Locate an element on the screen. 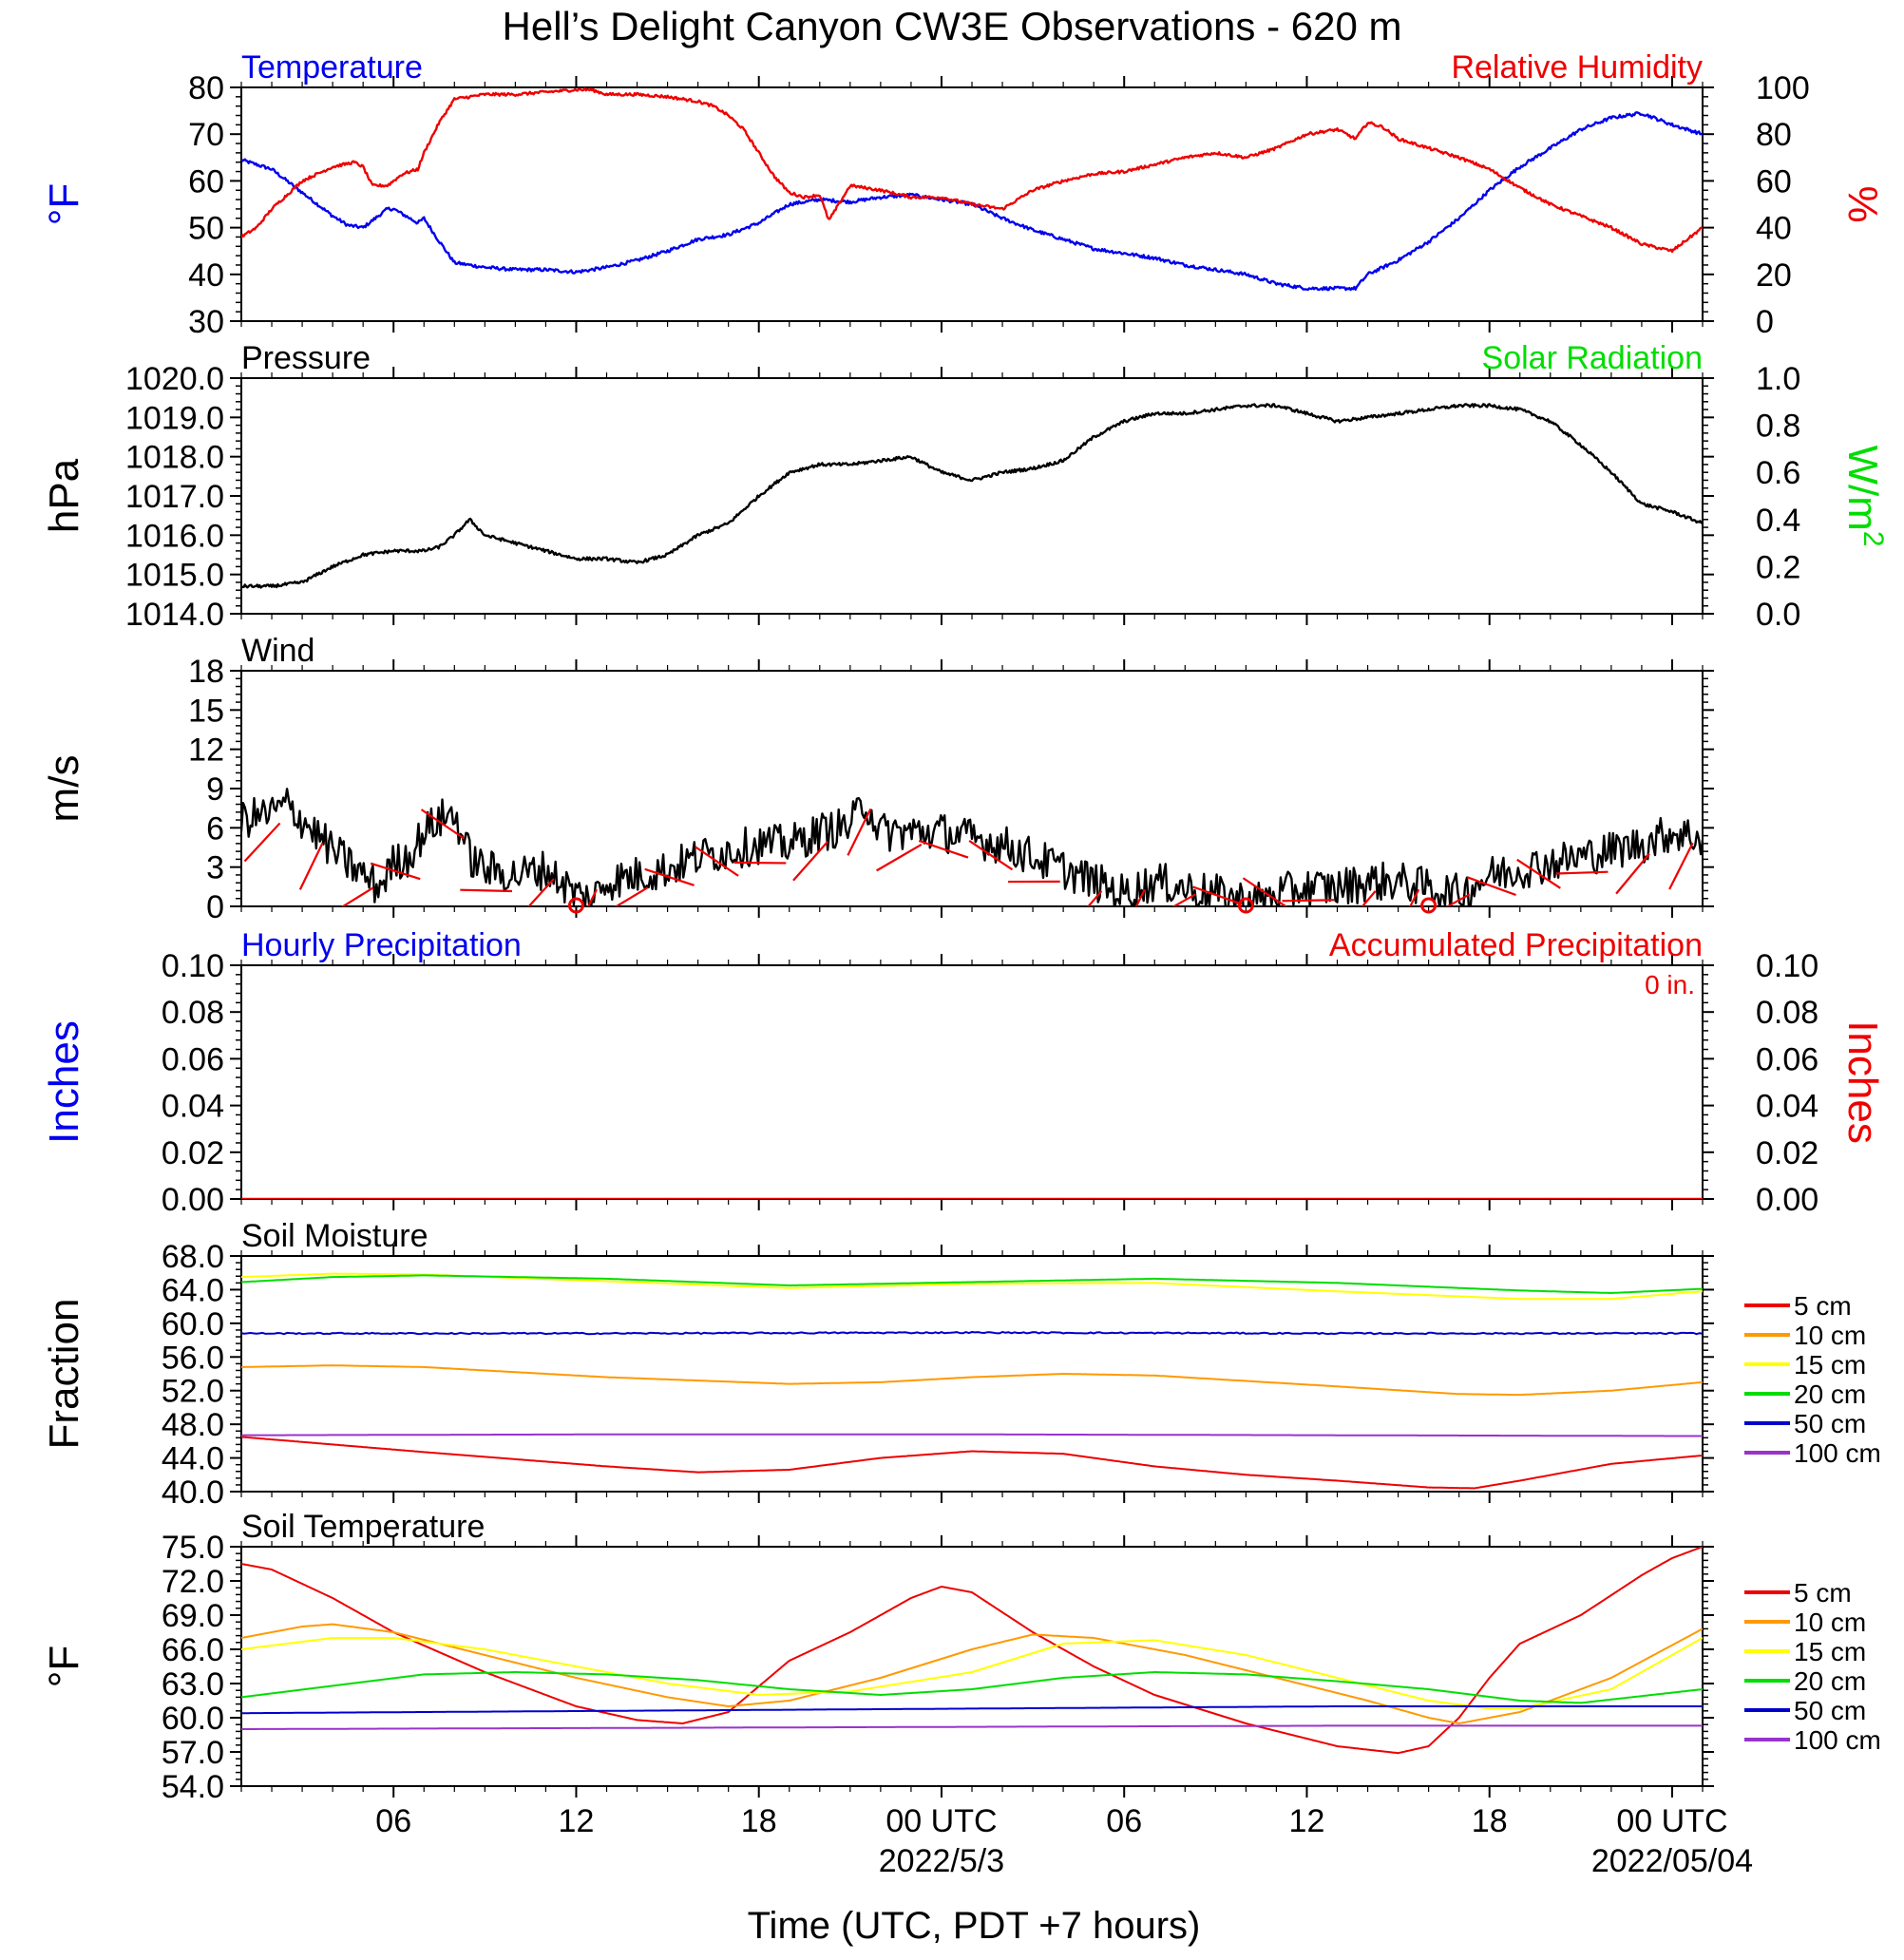 This screenshot has height=1960, width=1904. y-tick-label-right: 0.6 is located at coordinates (1778, 473).